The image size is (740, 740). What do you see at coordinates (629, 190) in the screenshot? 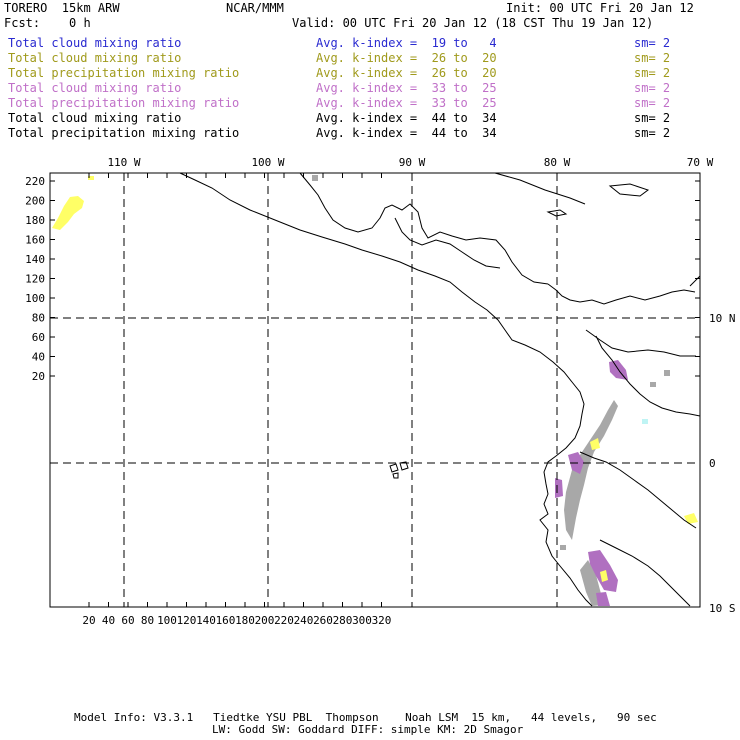
I see `hispaniola` at bounding box center [629, 190].